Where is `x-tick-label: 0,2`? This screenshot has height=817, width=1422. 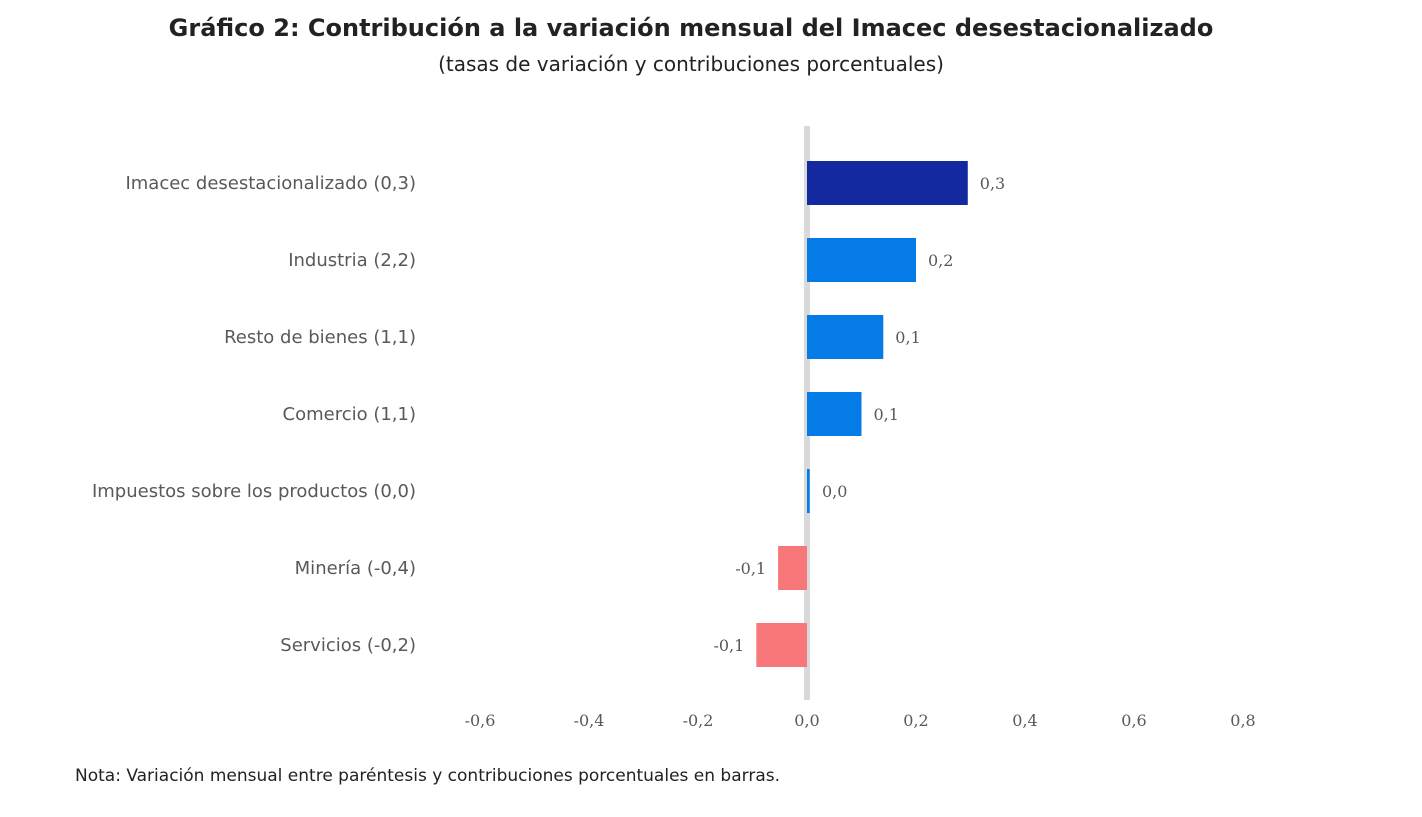
x-tick-label: 0,2 is located at coordinates (915, 720).